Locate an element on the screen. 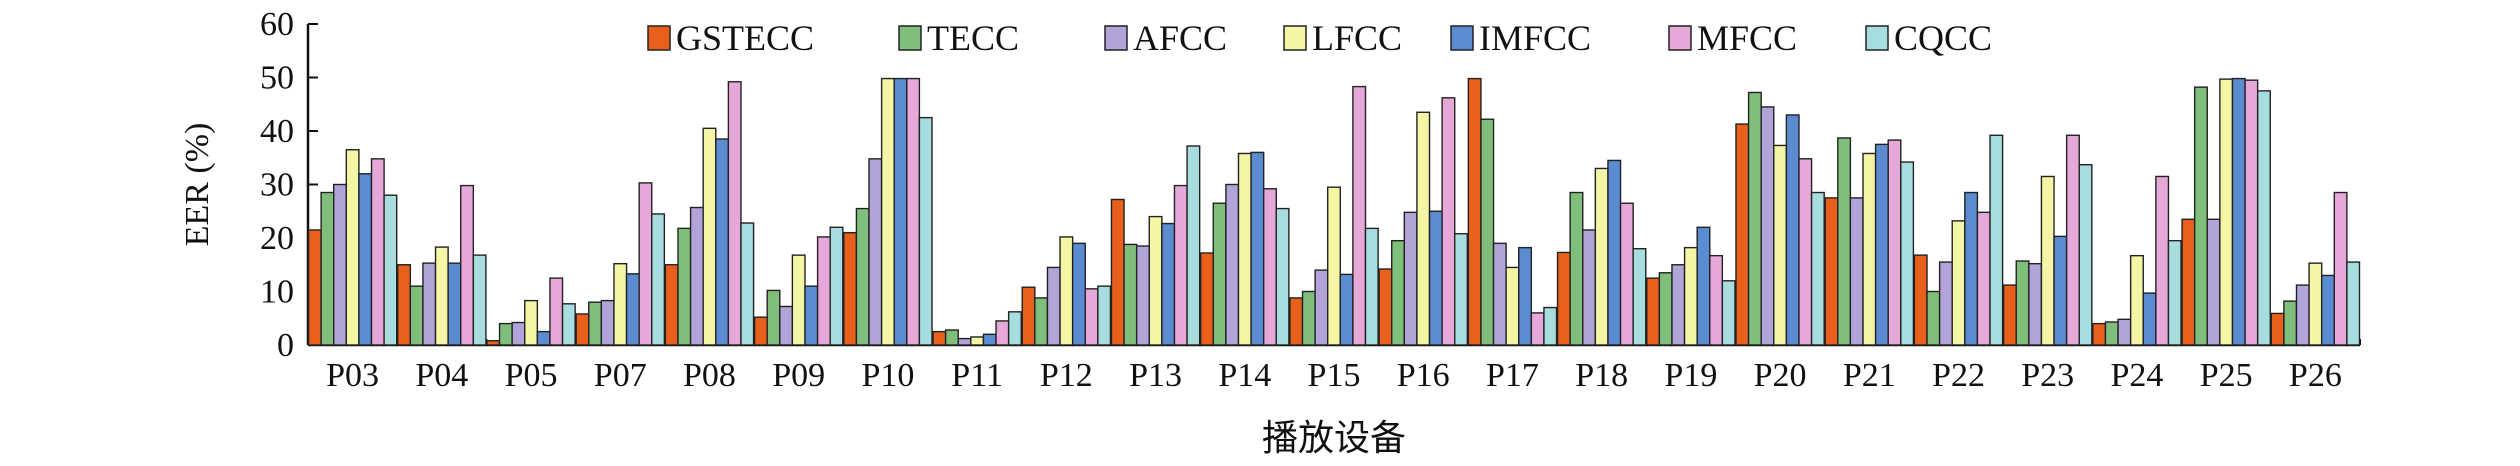  bar-gstecc-p04 is located at coordinates (404, 305).